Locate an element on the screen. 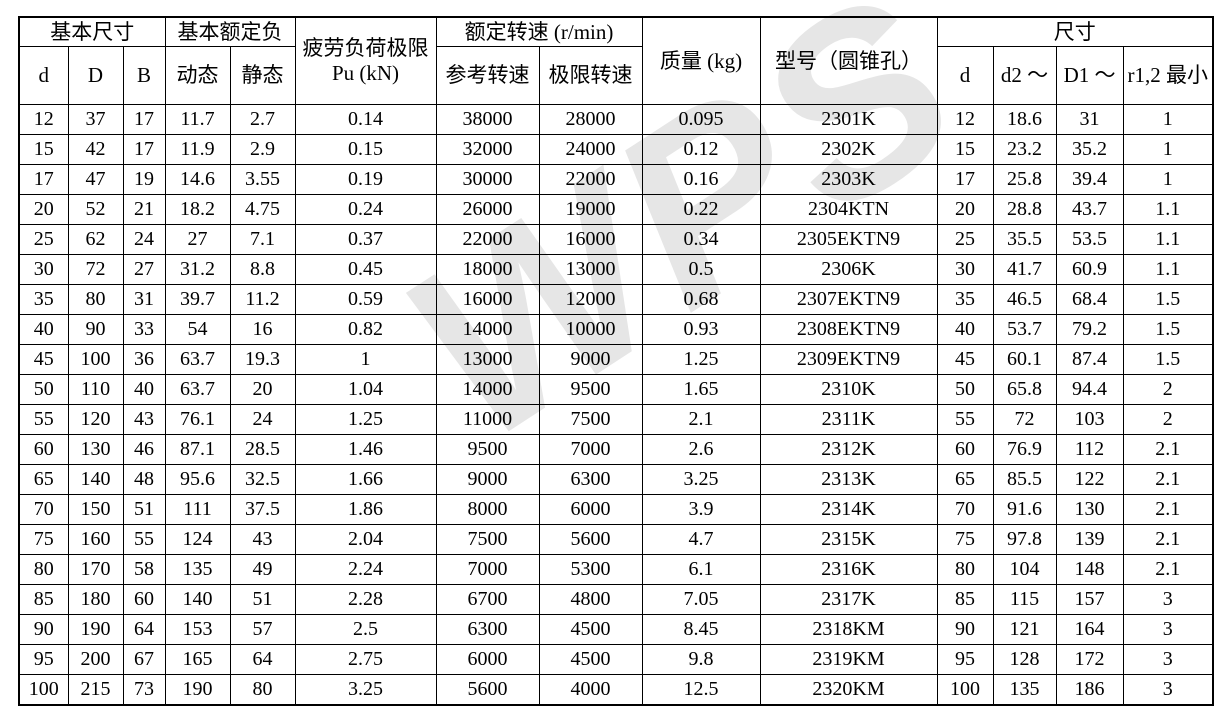  cell: 165 is located at coordinates (197, 659).